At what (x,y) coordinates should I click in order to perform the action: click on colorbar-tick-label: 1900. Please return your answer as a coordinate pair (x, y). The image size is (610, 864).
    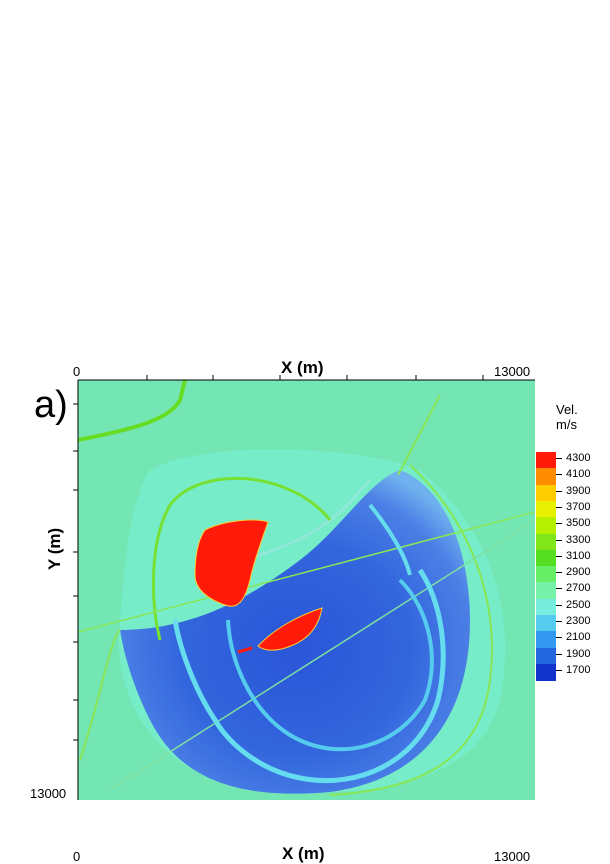
    Looking at the image, I should click on (578, 653).